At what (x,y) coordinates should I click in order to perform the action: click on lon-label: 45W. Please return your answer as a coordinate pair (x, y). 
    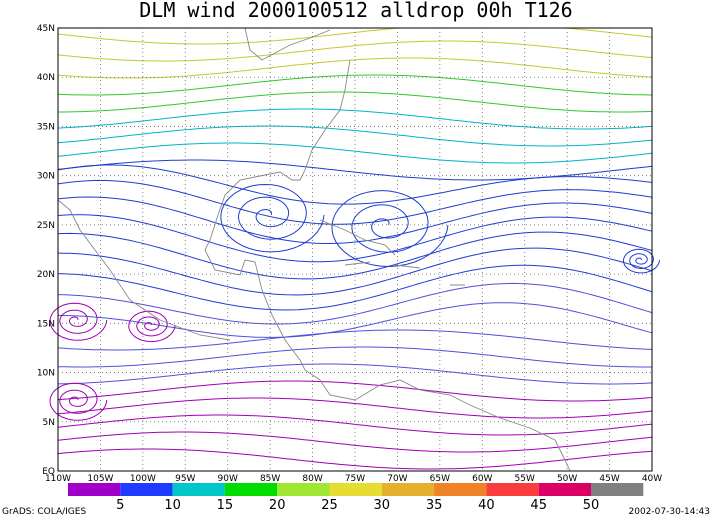
    Looking at the image, I should click on (609, 479).